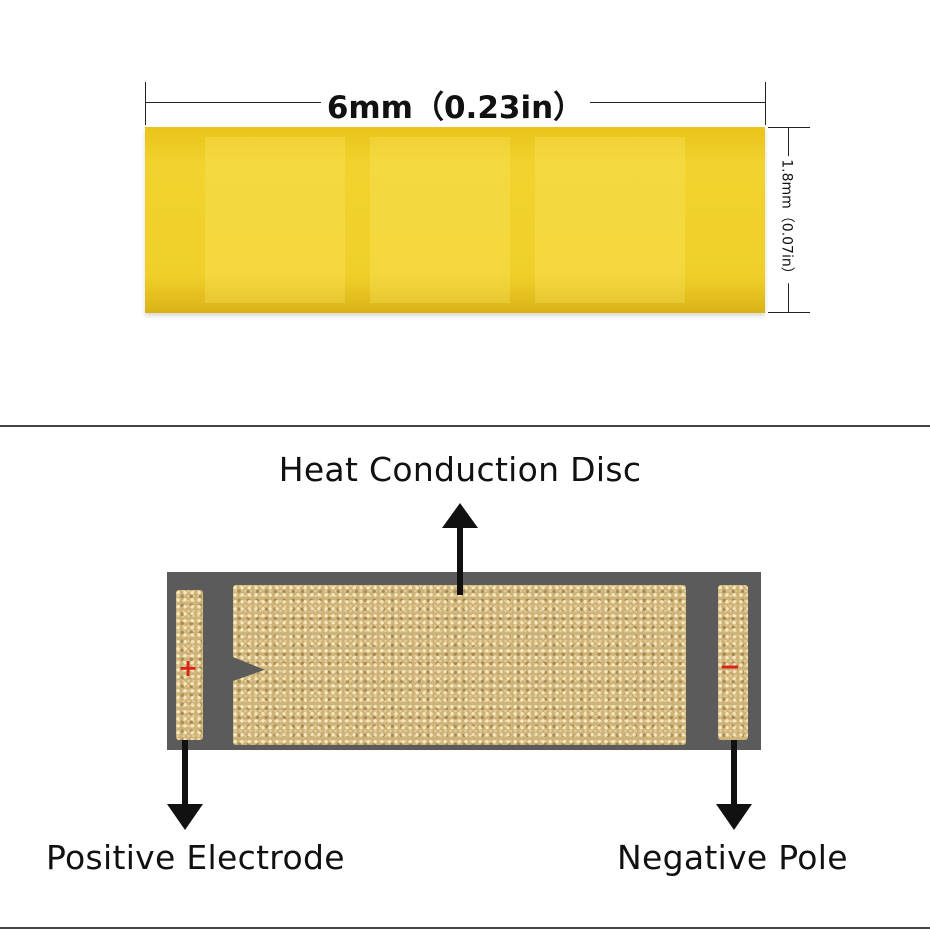 This screenshot has height=930, width=930. Describe the element at coordinates (460, 469) in the screenshot. I see `heat-conduction-label: Heat Conduction Disc` at that location.